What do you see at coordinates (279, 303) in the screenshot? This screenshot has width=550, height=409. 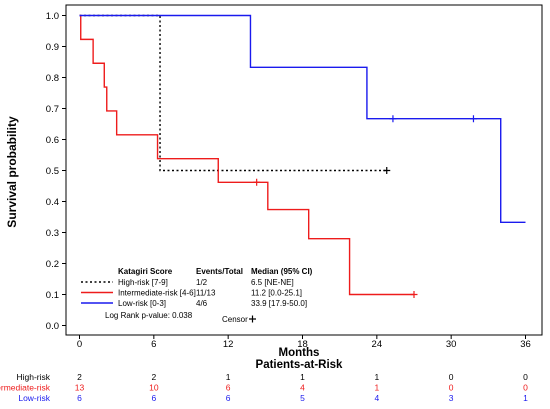 I see `legend-median-2: 33.9 [17.9-50.0]` at bounding box center [279, 303].